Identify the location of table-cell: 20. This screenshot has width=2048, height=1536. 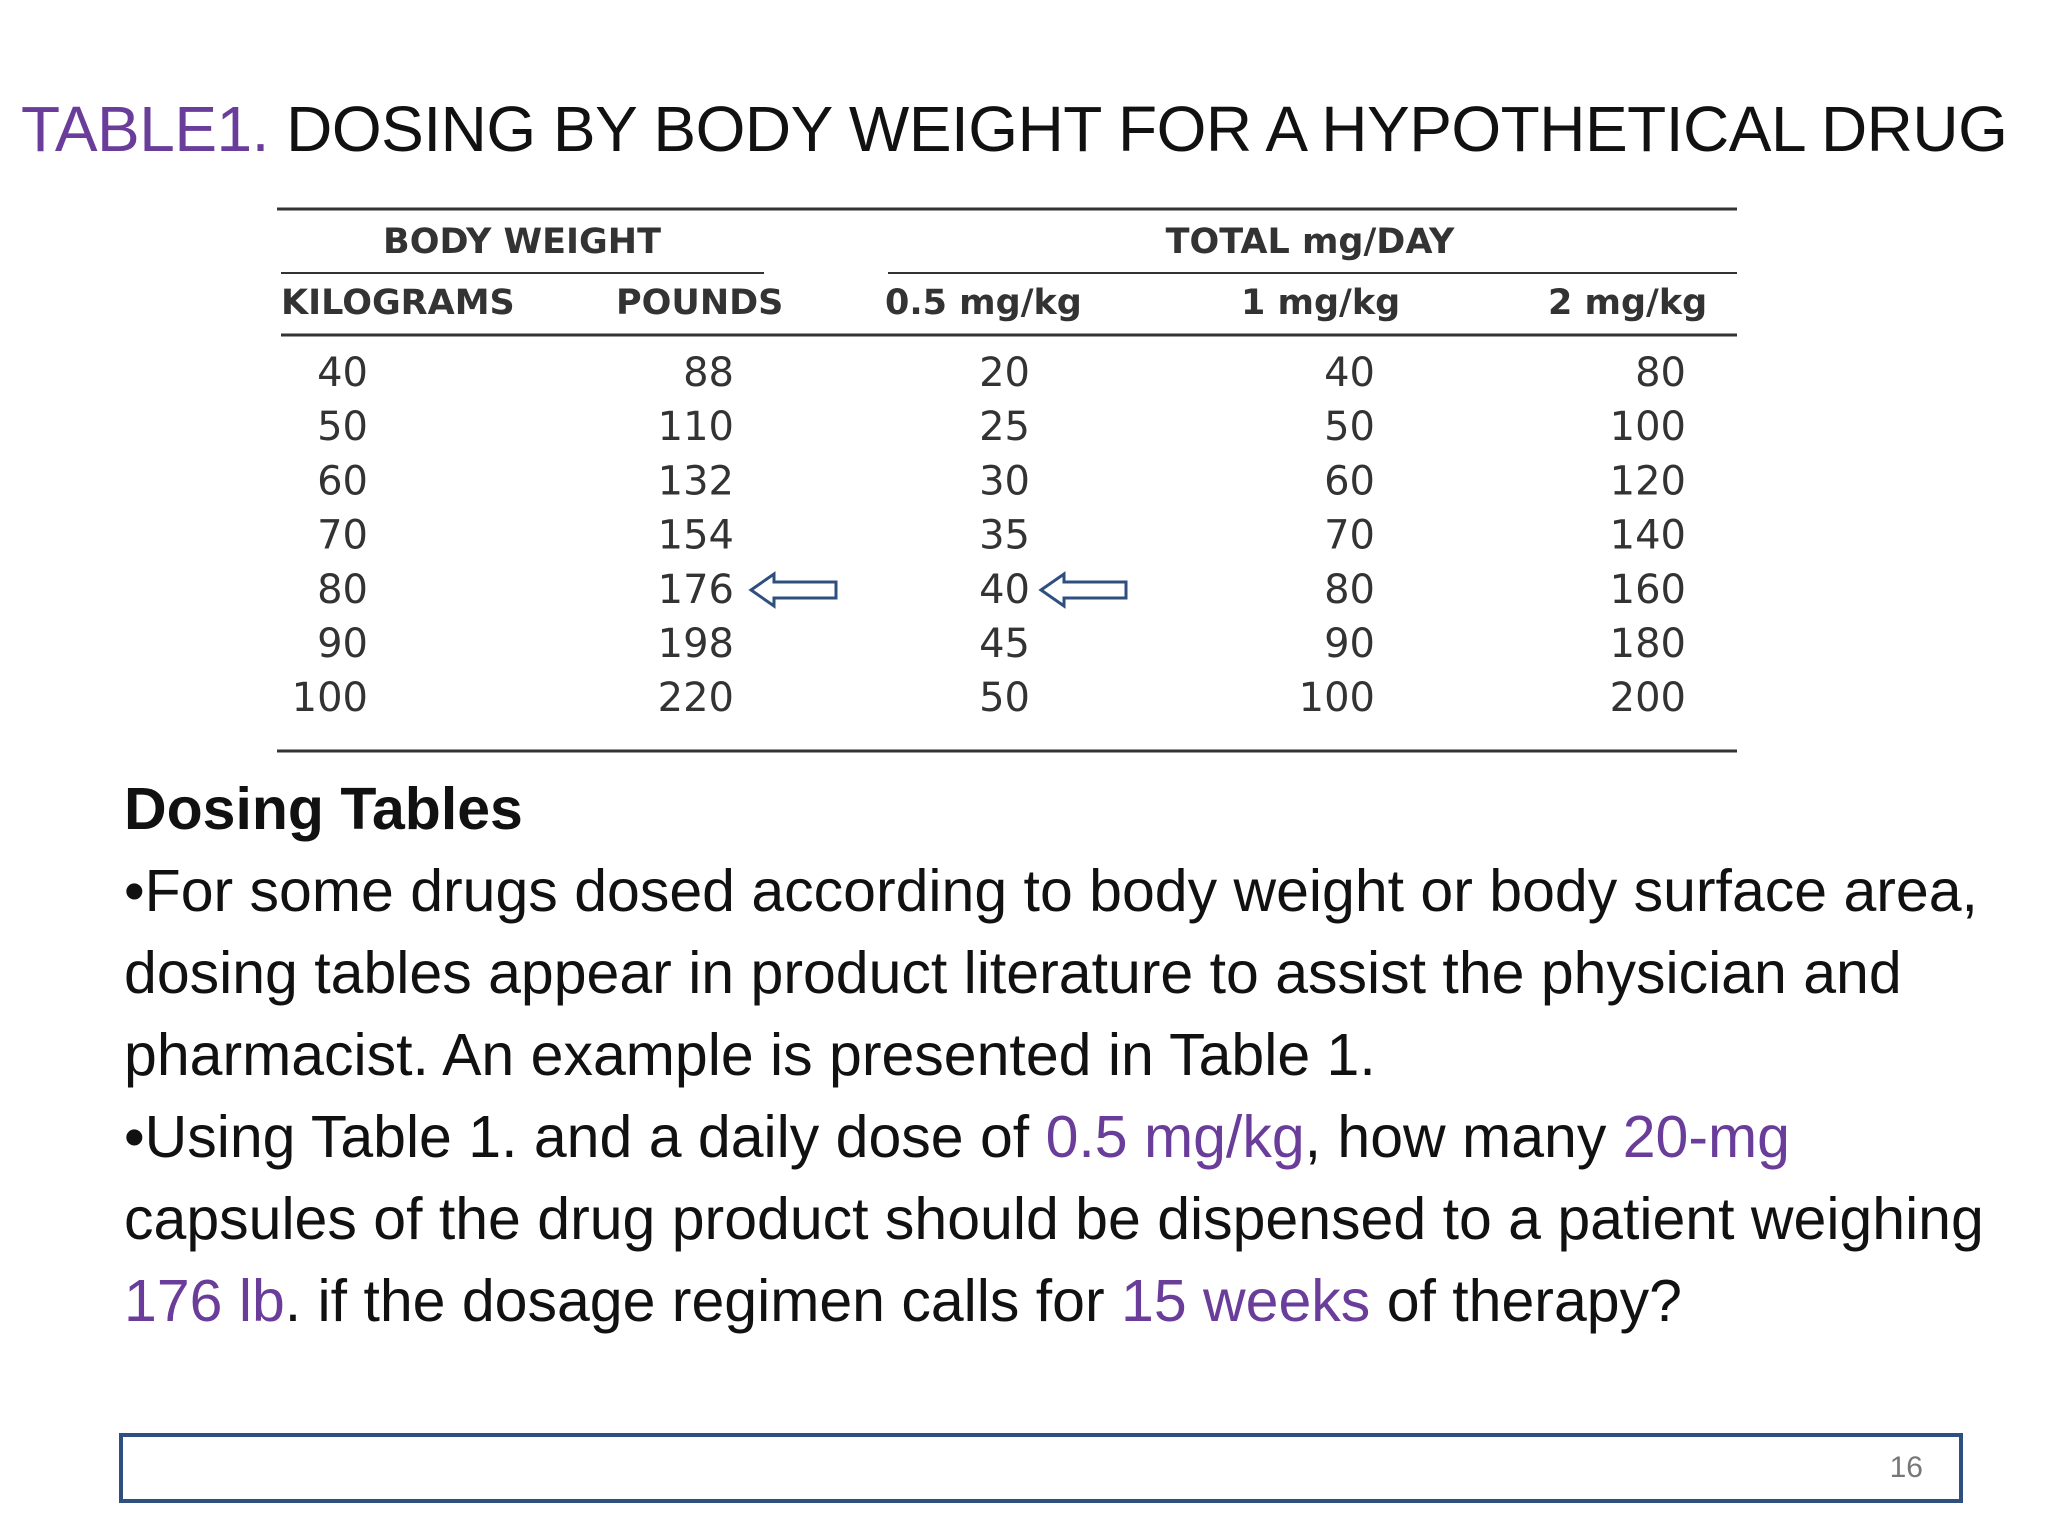
(1004, 373).